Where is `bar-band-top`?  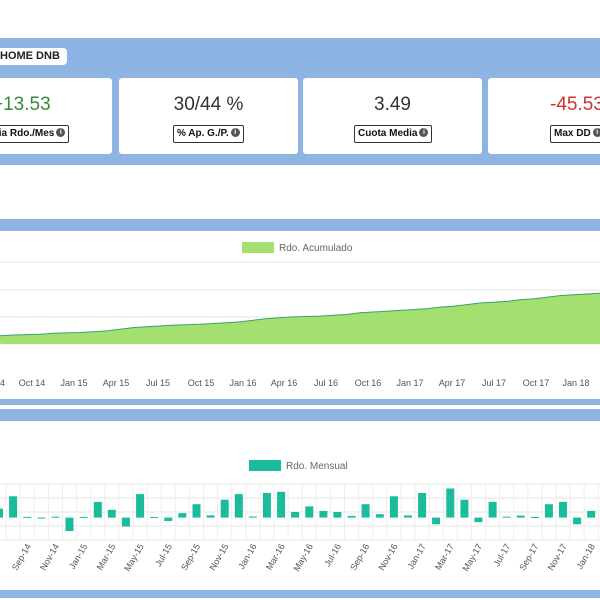 bar-band-top is located at coordinates (300, 415).